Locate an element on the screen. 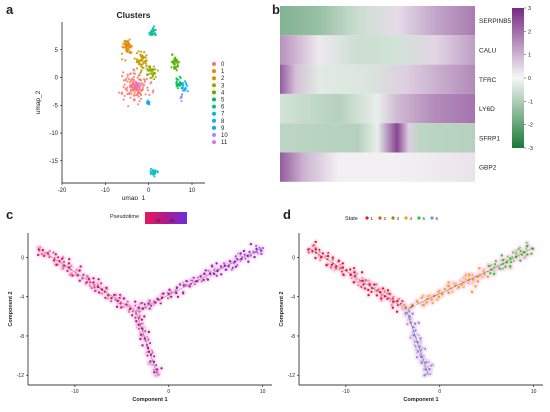 The width and height of the screenshot is (550, 412). x-axis-label: Component 1 is located at coordinates (420, 400).